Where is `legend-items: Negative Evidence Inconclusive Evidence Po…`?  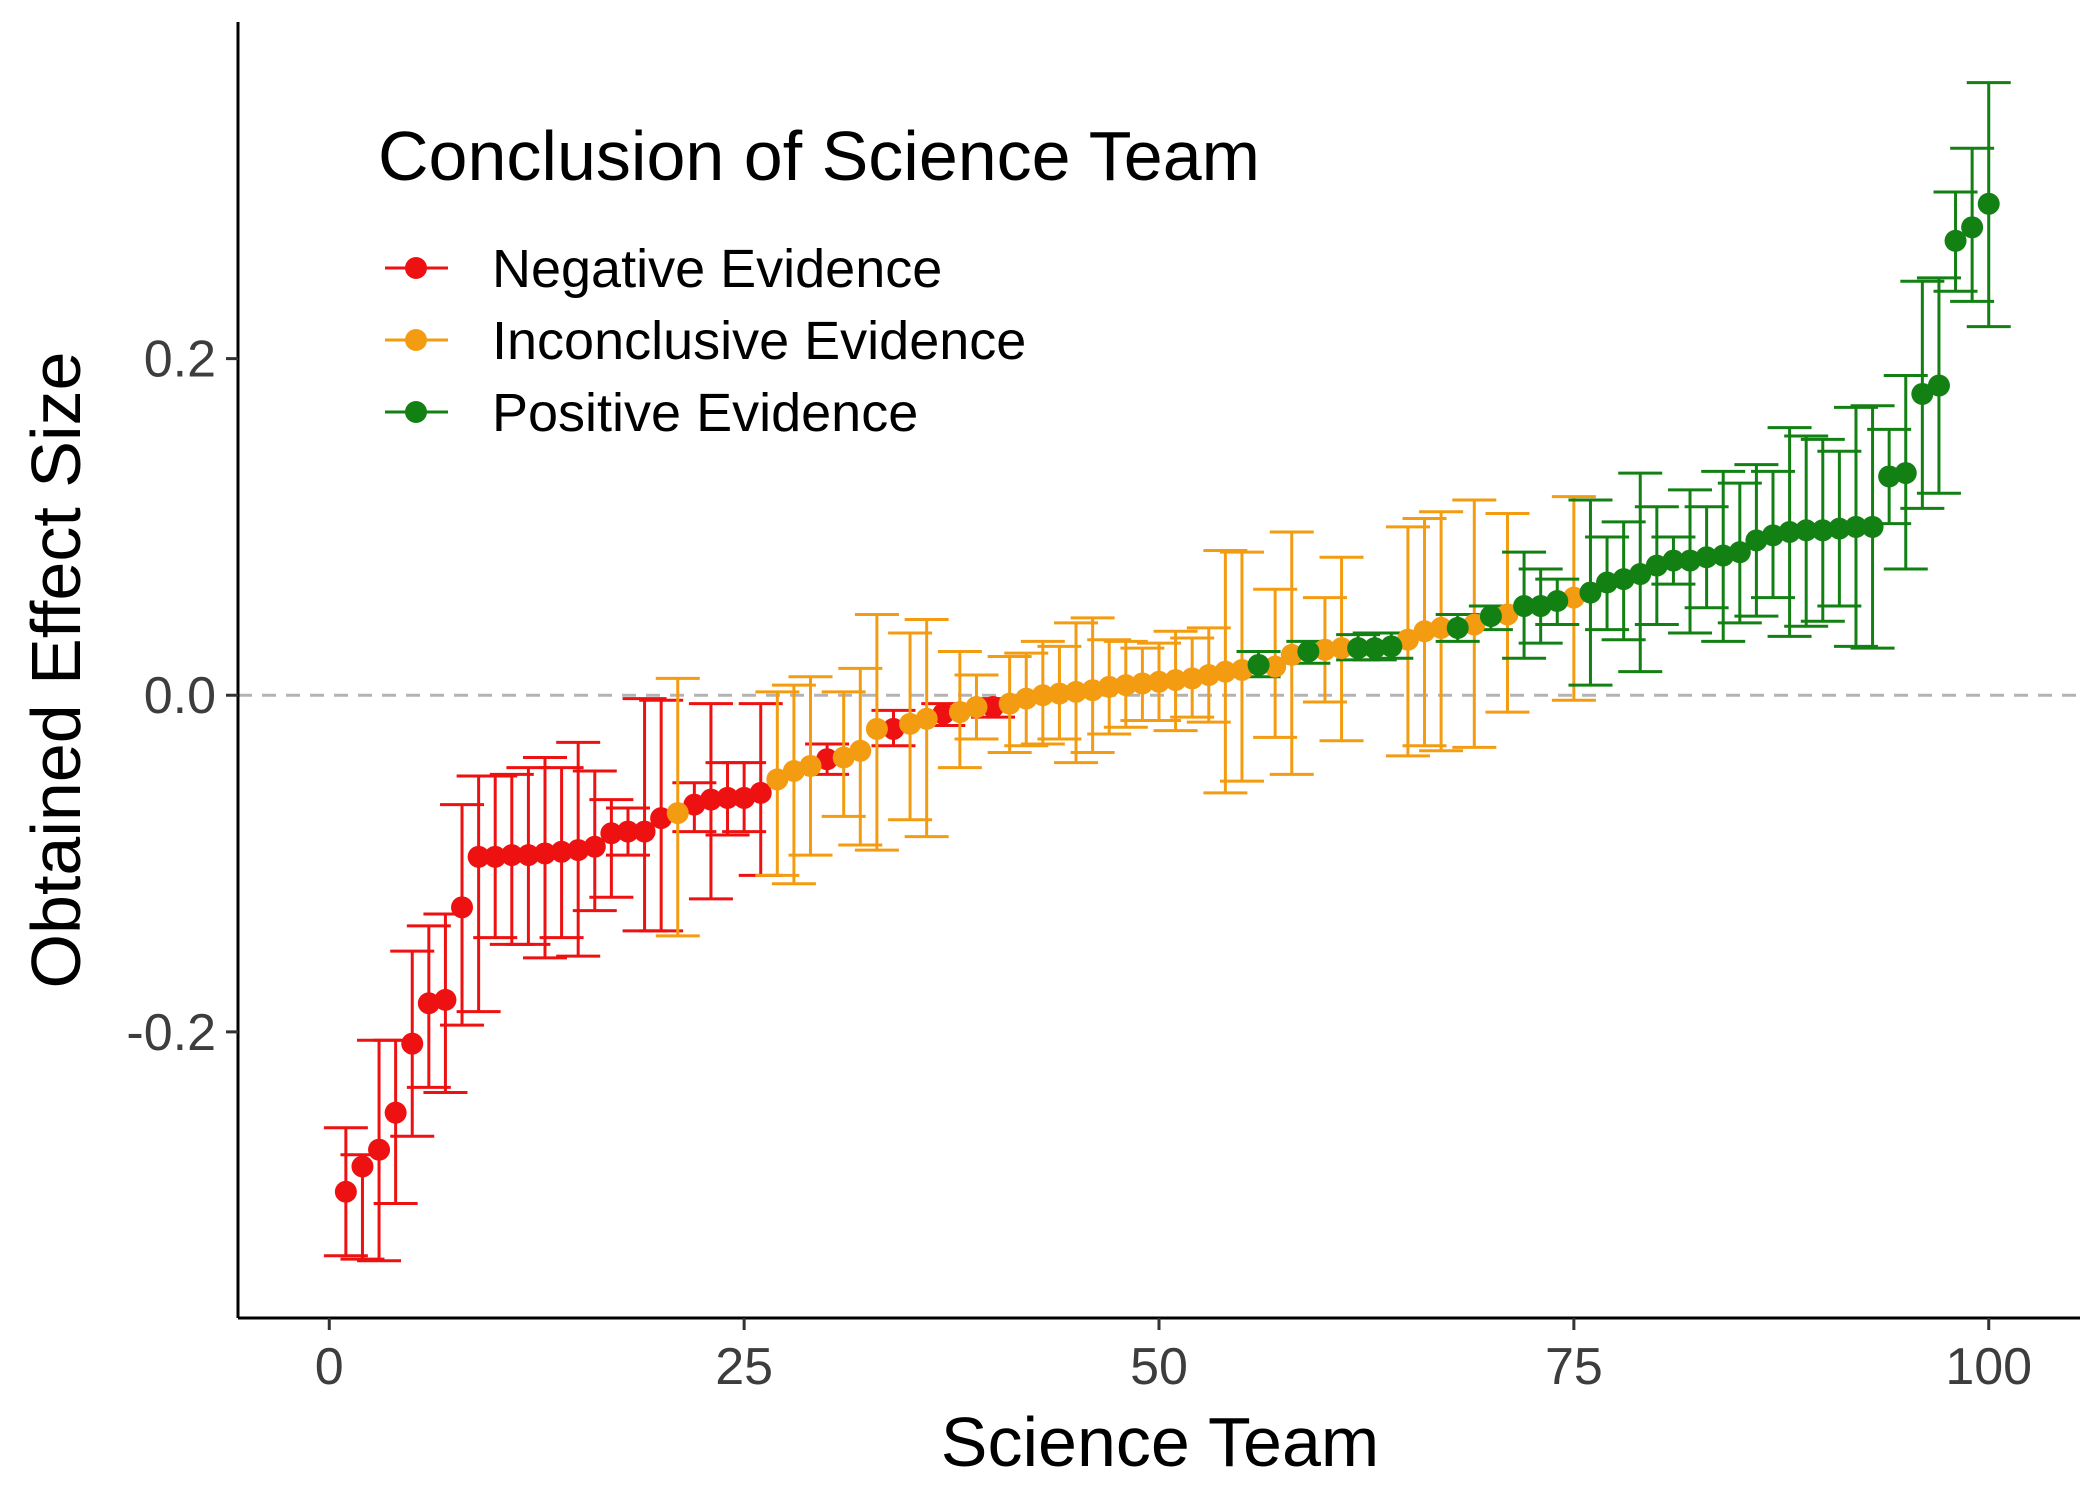
legend-items: Negative Evidence Inconclusive Evidence Po… is located at coordinates (705, 341).